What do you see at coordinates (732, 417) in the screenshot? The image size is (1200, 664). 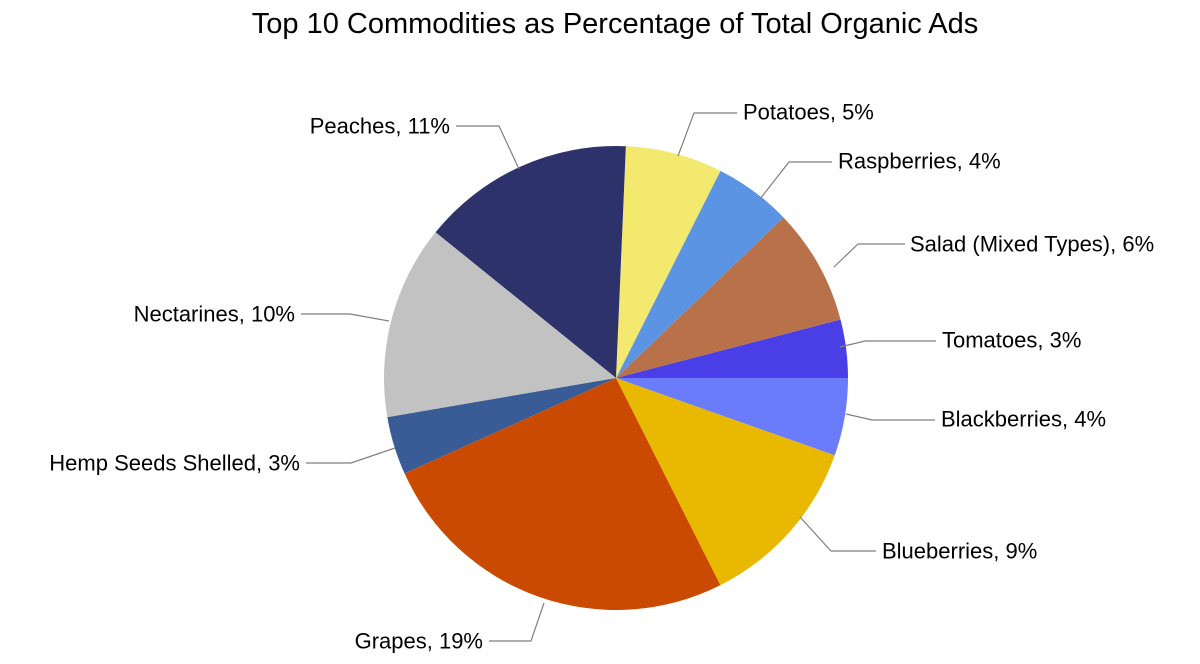 I see `pie-slice-blackberries` at bounding box center [732, 417].